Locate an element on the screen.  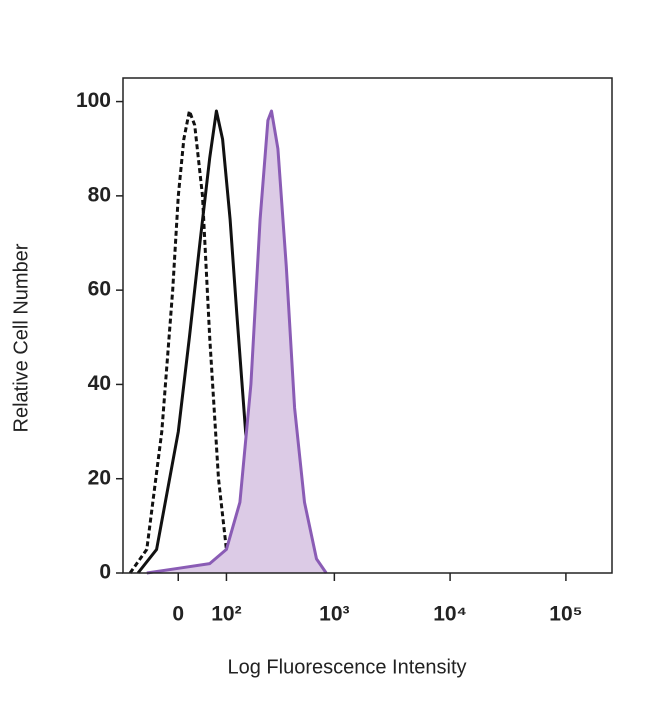
y-axis-label: Relative Cell Number is located at coordinates (21, 337).